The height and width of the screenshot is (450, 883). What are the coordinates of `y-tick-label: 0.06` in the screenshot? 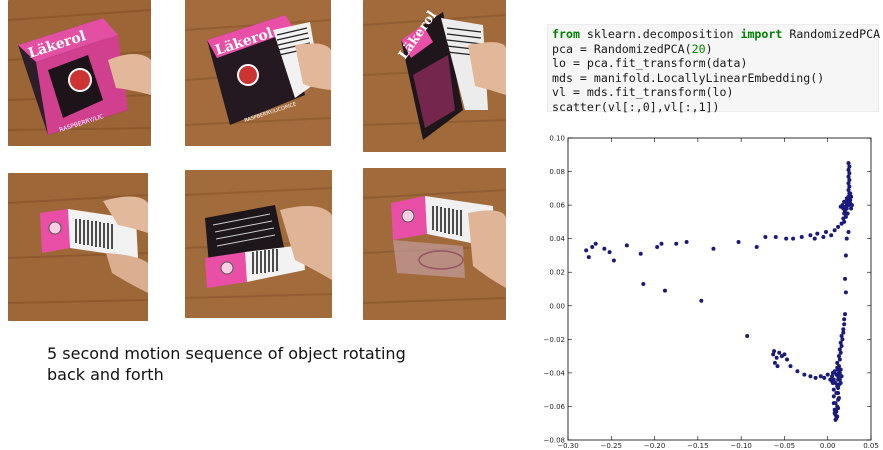 It's located at (557, 206).